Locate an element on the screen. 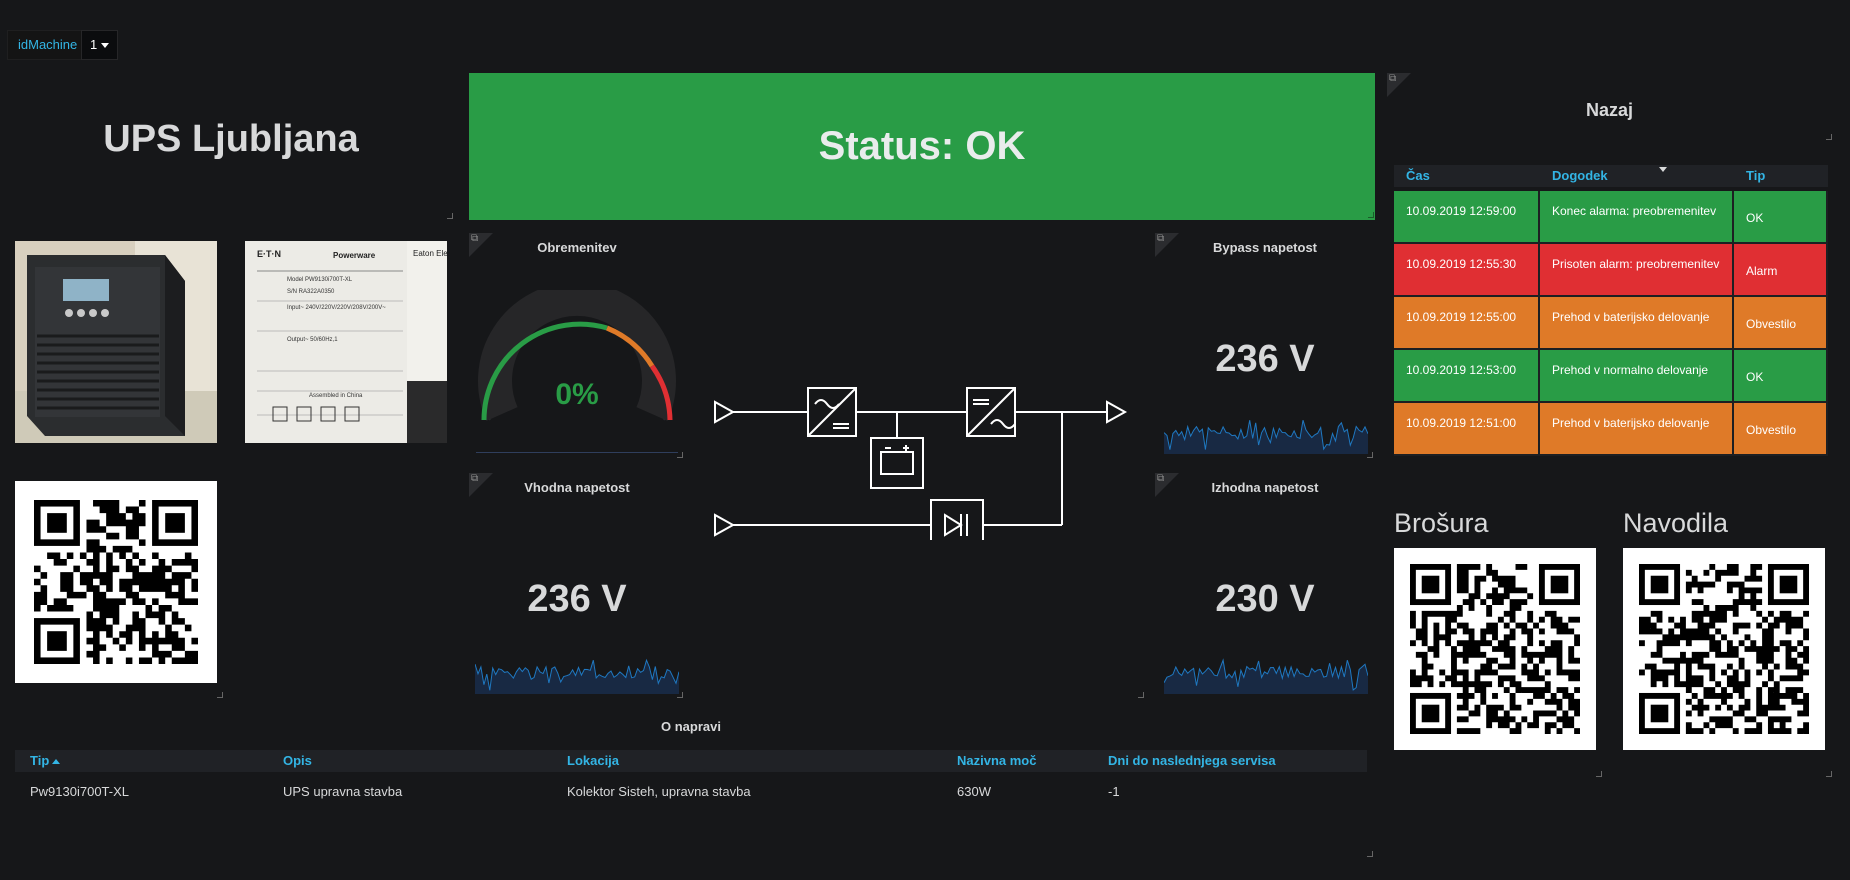  ups-photo is located at coordinates (116, 342).